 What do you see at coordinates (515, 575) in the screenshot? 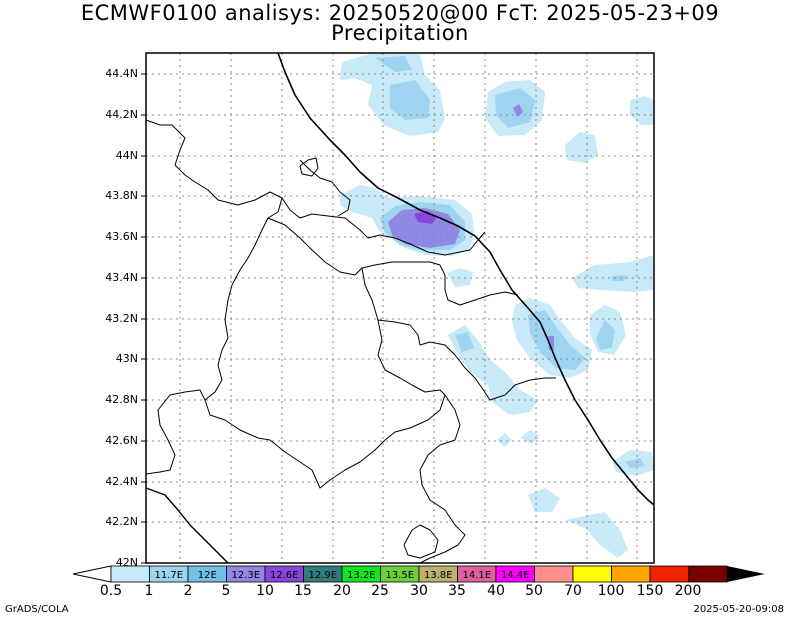
I see `colorbar-lon-label: 14.4E` at bounding box center [515, 575].